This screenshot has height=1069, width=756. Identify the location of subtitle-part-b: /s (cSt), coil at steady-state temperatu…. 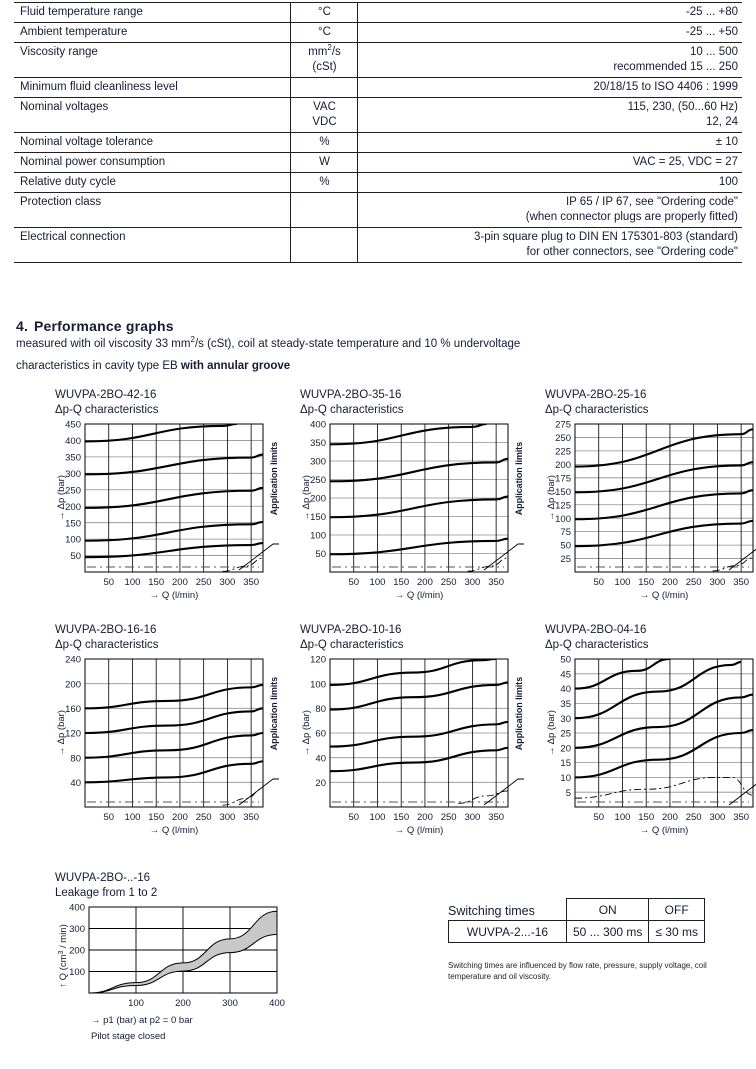
(357, 344).